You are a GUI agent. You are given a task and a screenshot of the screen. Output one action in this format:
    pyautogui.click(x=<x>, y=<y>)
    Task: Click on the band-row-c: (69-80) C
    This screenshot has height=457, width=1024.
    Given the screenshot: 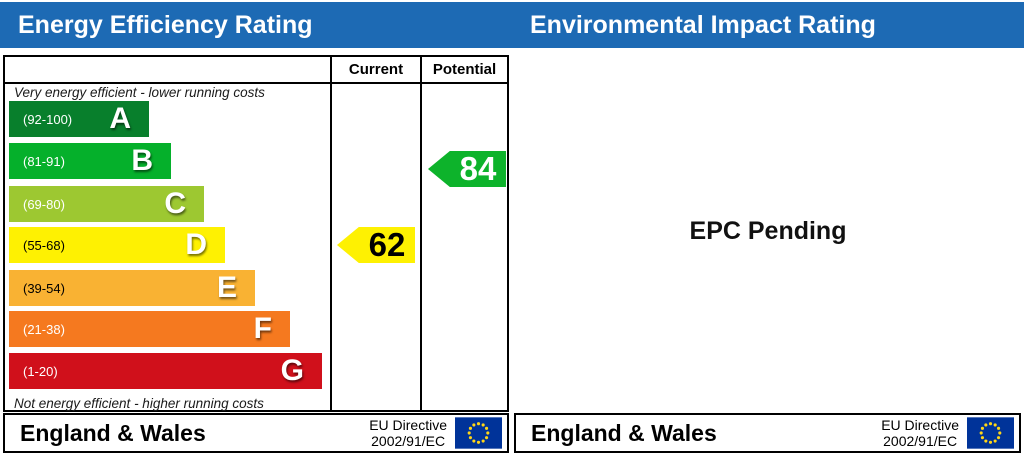 What is the action you would take?
    pyautogui.click(x=106, y=204)
    